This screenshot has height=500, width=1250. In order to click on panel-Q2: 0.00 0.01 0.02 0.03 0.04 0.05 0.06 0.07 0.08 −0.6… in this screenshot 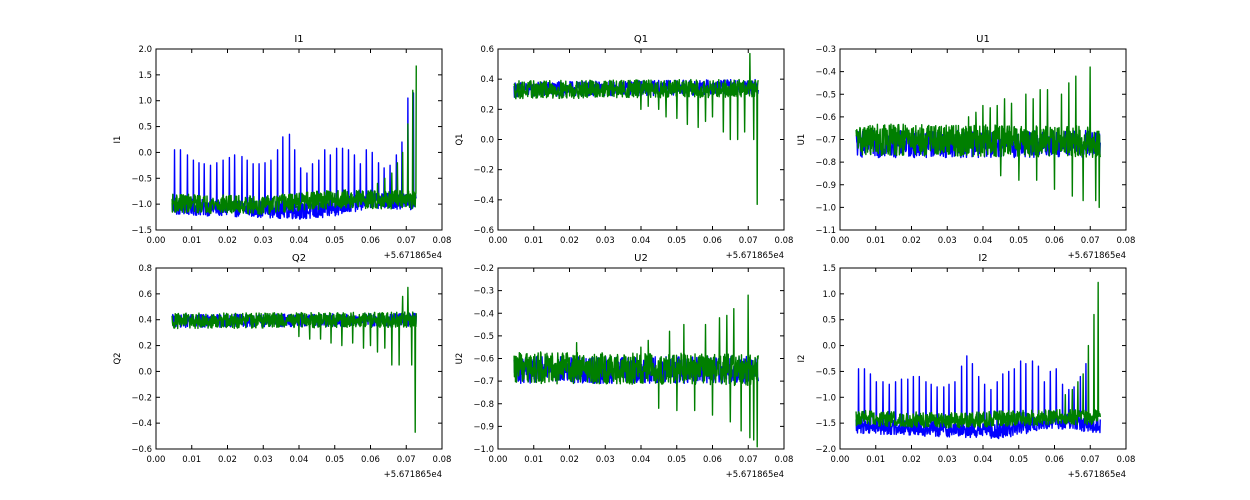, I will do `click(282, 366)`.